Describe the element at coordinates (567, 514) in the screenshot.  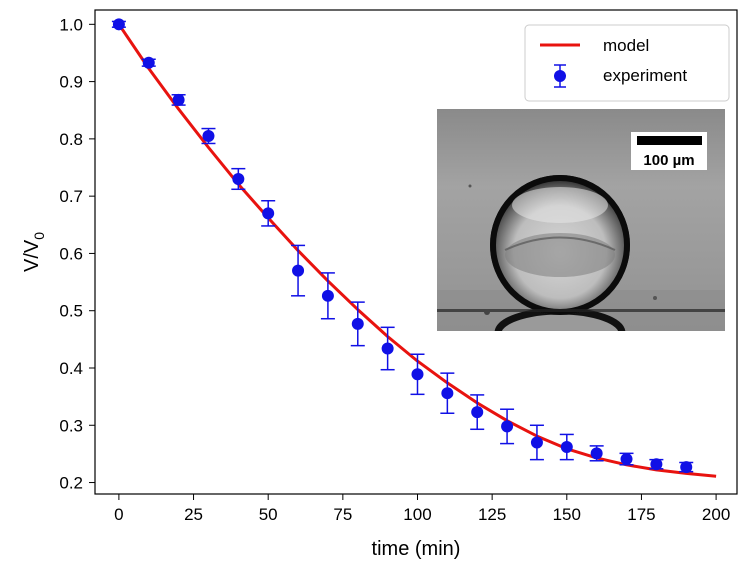
I see `x-tick-label: 150` at that location.